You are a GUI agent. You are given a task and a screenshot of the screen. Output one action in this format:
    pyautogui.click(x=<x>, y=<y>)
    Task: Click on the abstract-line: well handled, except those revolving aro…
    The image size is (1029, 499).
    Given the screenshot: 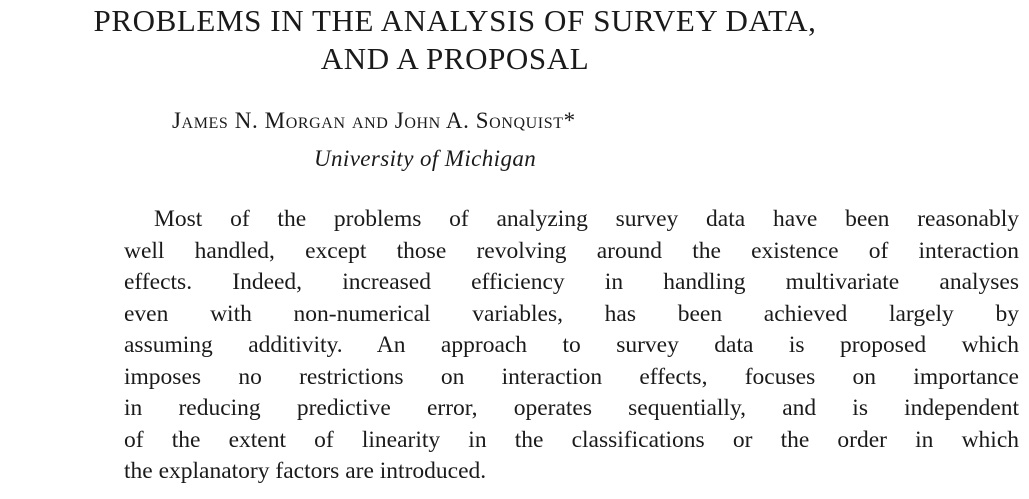 What is the action you would take?
    pyautogui.click(x=571, y=250)
    